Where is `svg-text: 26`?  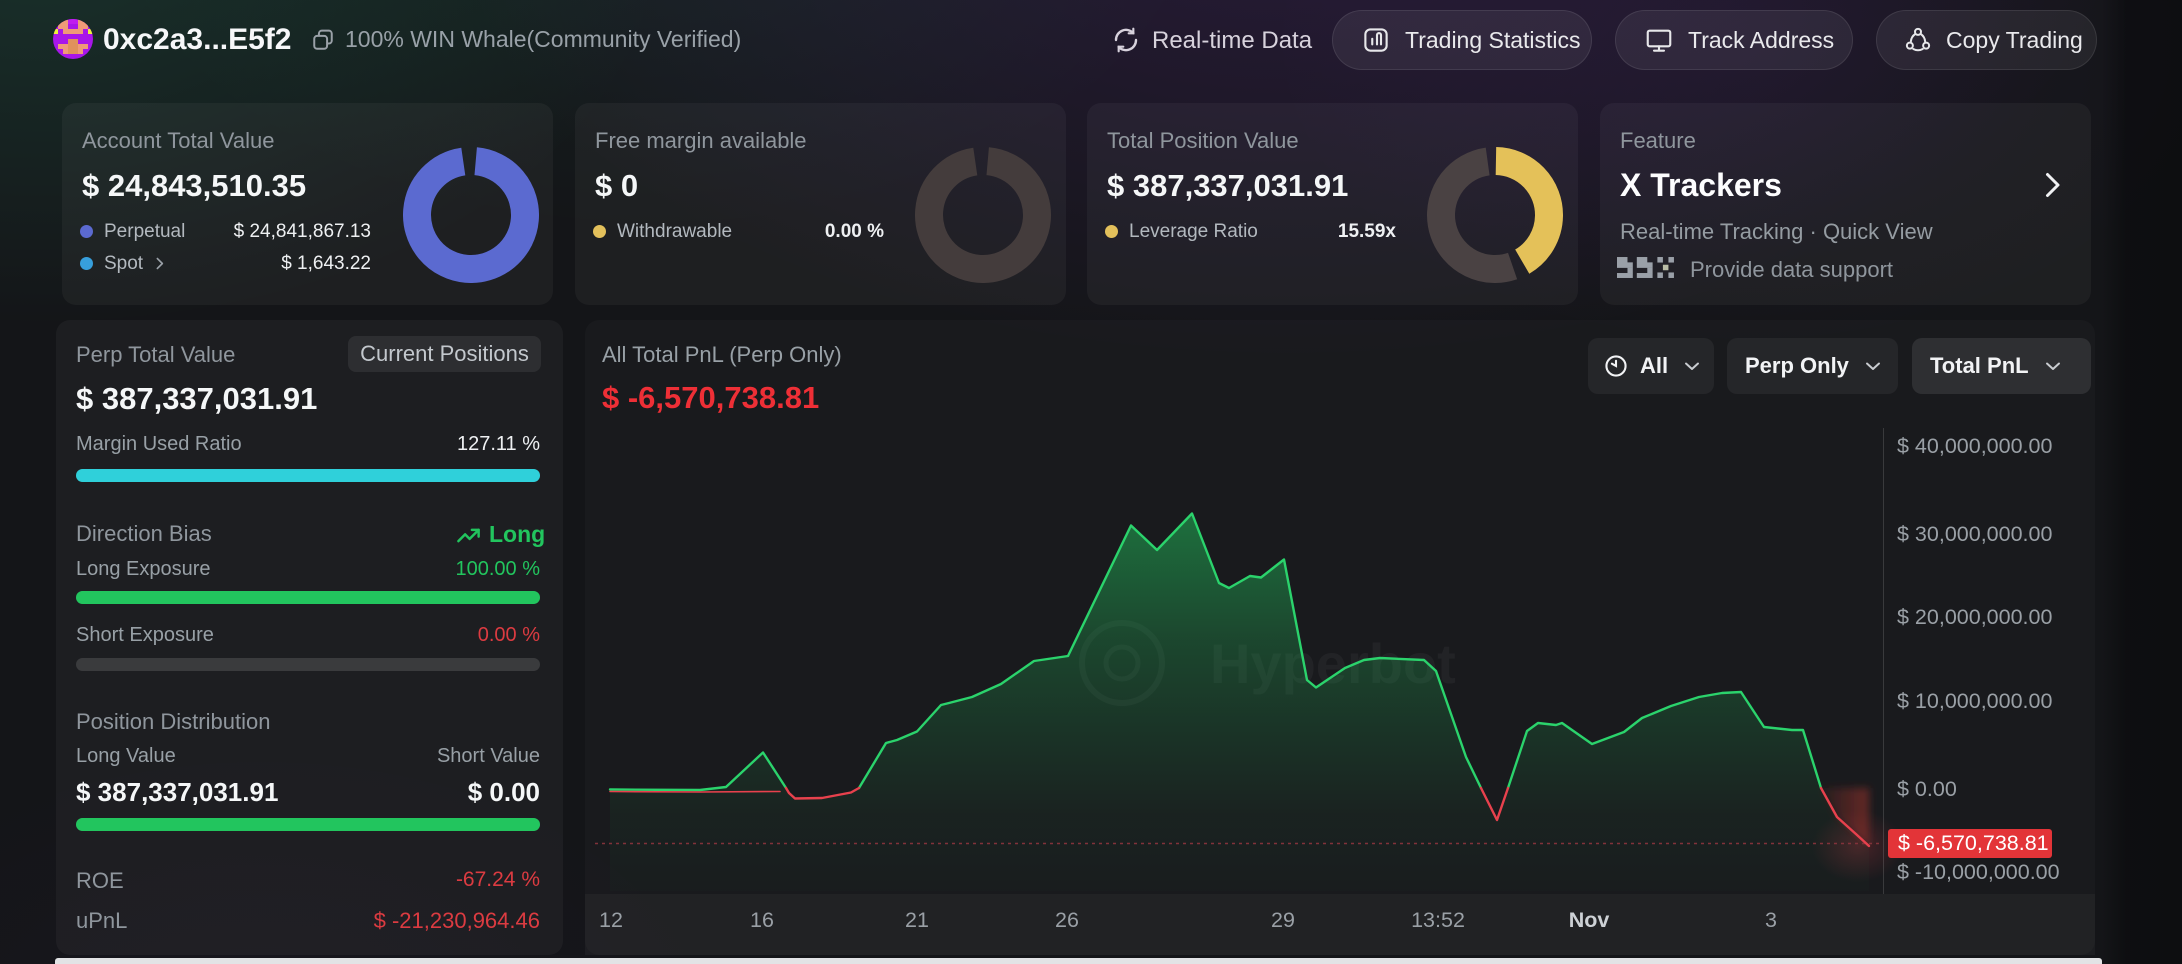 svg-text: 26 is located at coordinates (1067, 920).